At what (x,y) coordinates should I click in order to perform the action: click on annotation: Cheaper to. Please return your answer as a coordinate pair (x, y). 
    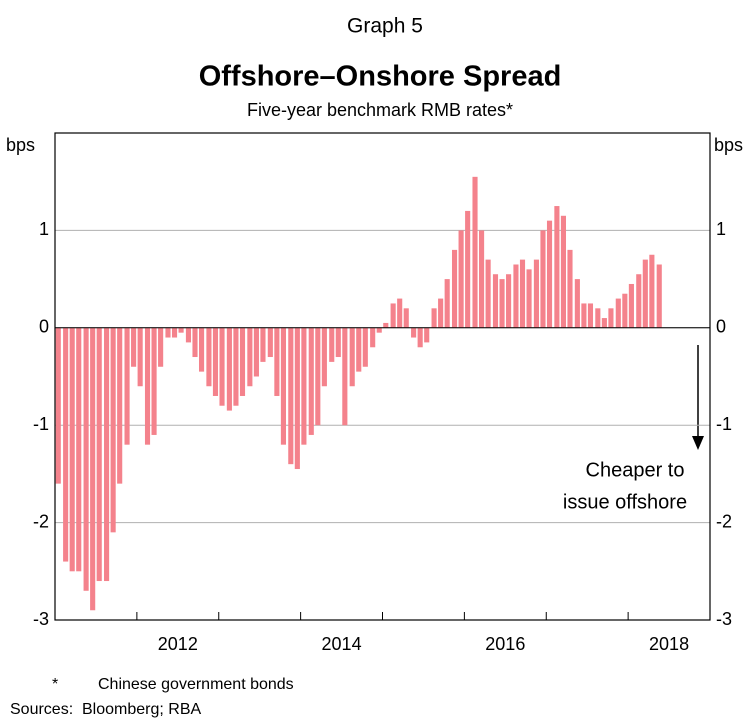
    Looking at the image, I should click on (635, 470).